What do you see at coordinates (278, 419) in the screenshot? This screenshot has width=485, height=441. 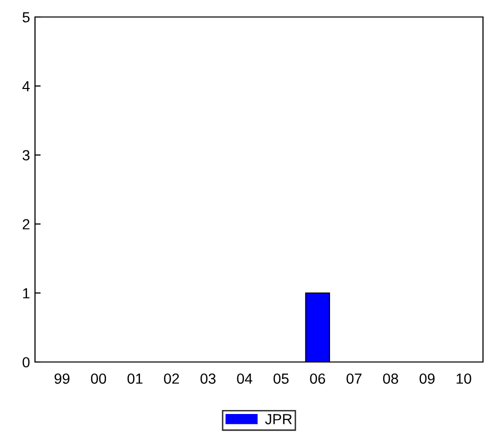 I see `legend-label: JPR` at bounding box center [278, 419].